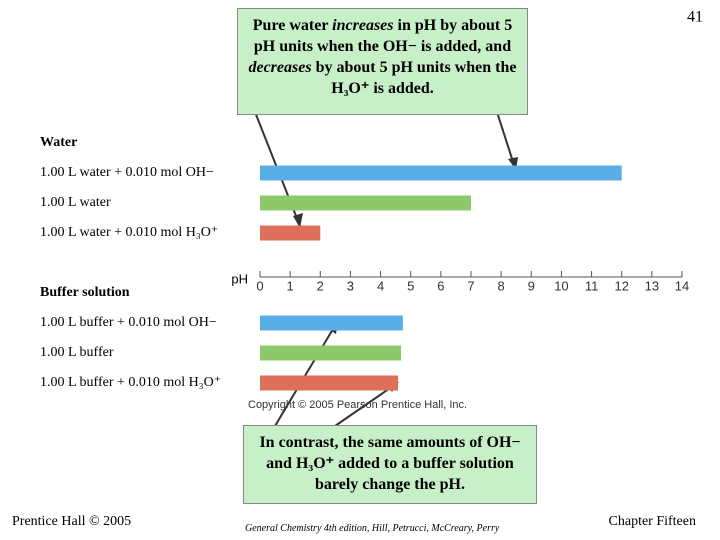 The image size is (720, 540). What do you see at coordinates (75, 202) in the screenshot?
I see `category-label: 1.00 L water` at bounding box center [75, 202].